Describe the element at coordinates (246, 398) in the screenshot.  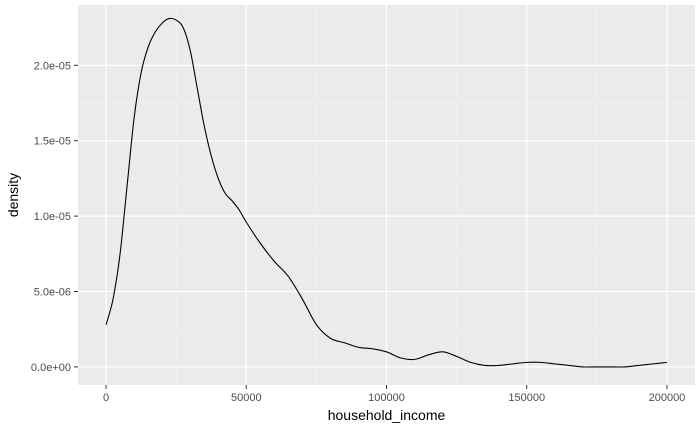
I see `x-tick-label: 50000` at that location.